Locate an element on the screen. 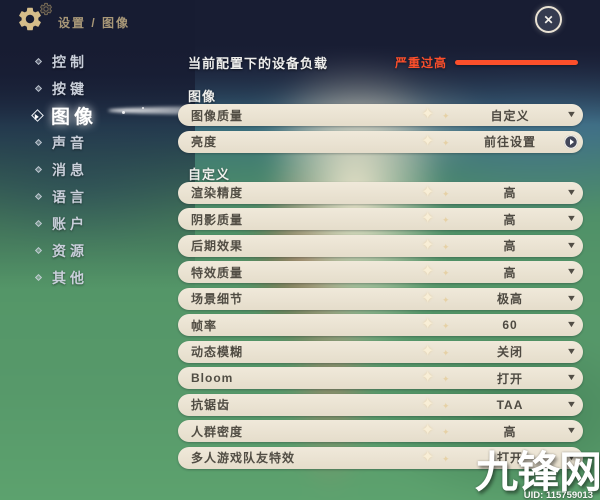  small-gear-icon is located at coordinates (46, 9).